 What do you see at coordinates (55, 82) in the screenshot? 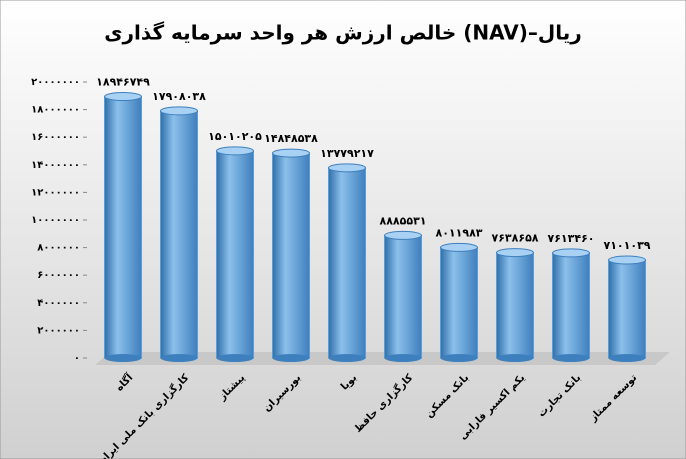
I see `y-tick-label: ۲۰۰۰۰۰۰۰` at bounding box center [55, 82].